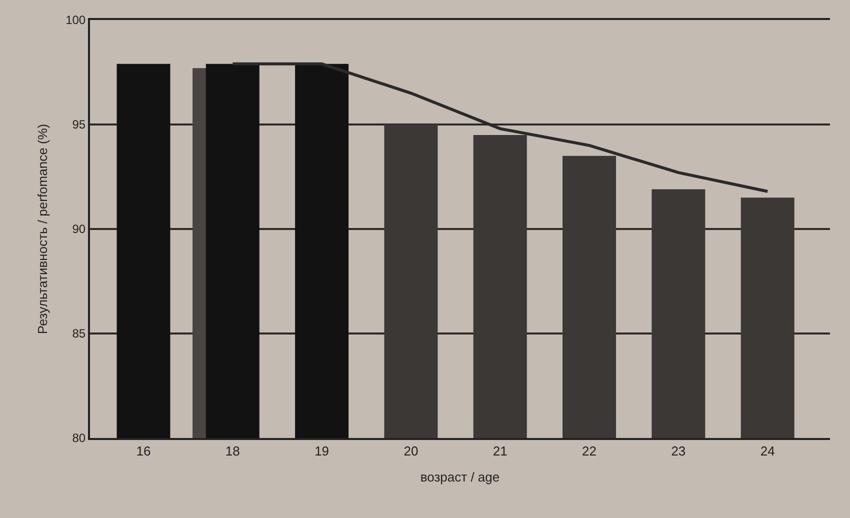  What do you see at coordinates (79, 333) in the screenshot?
I see `y-tick-label: 85` at bounding box center [79, 333].